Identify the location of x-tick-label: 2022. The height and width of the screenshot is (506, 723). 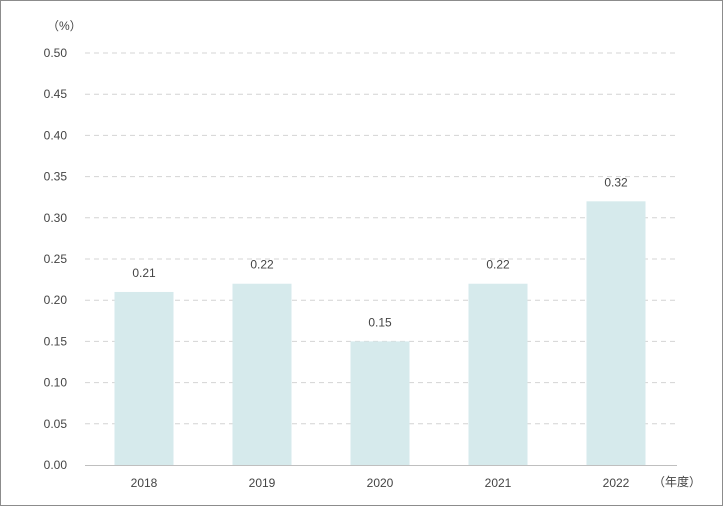
(616, 483).